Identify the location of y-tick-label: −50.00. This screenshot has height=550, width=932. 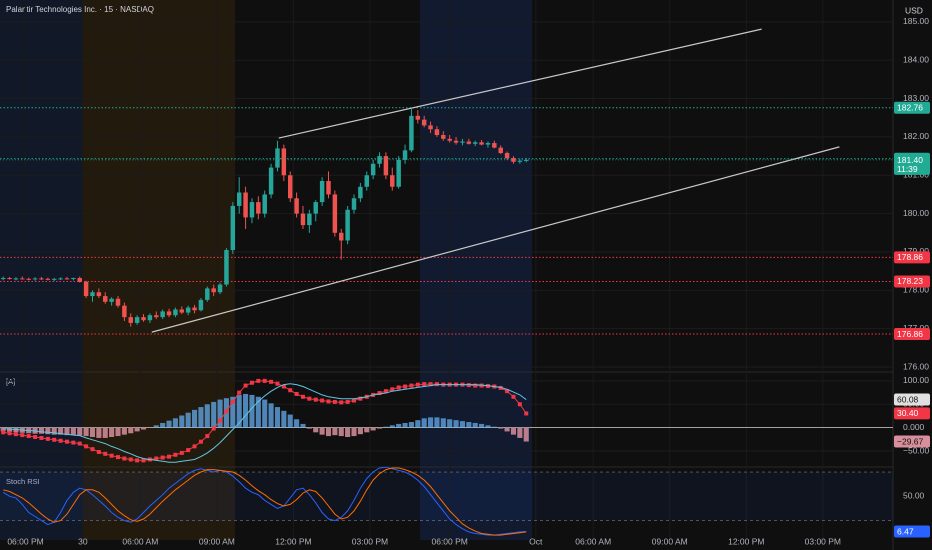
(916, 450).